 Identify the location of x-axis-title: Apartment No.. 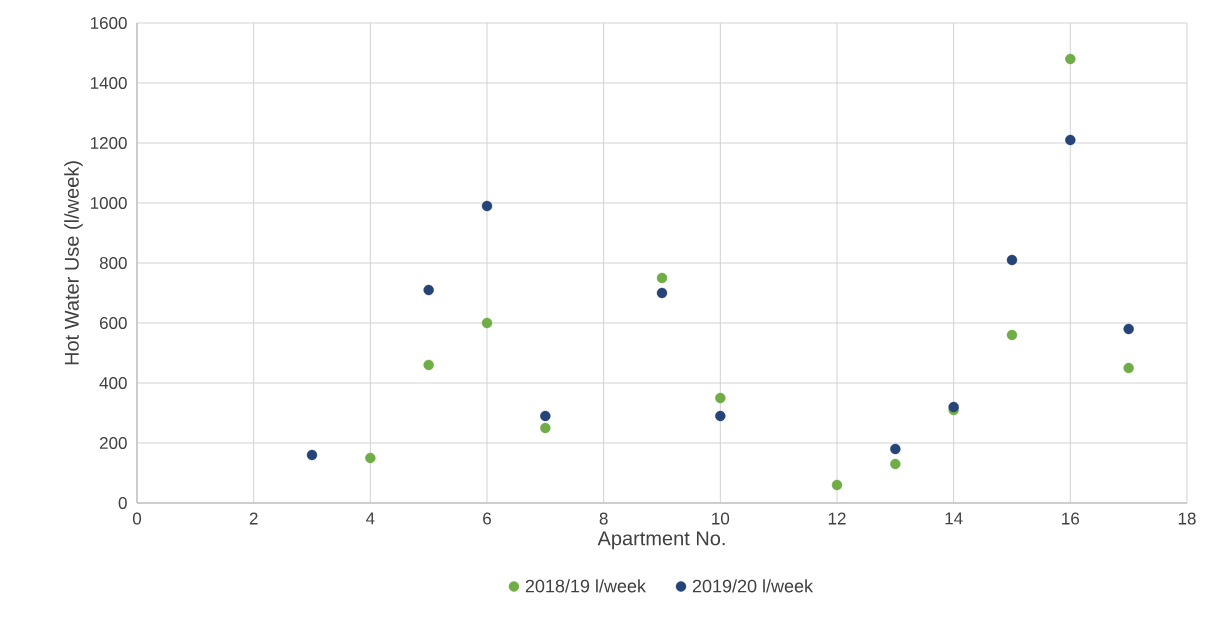
(661, 540).